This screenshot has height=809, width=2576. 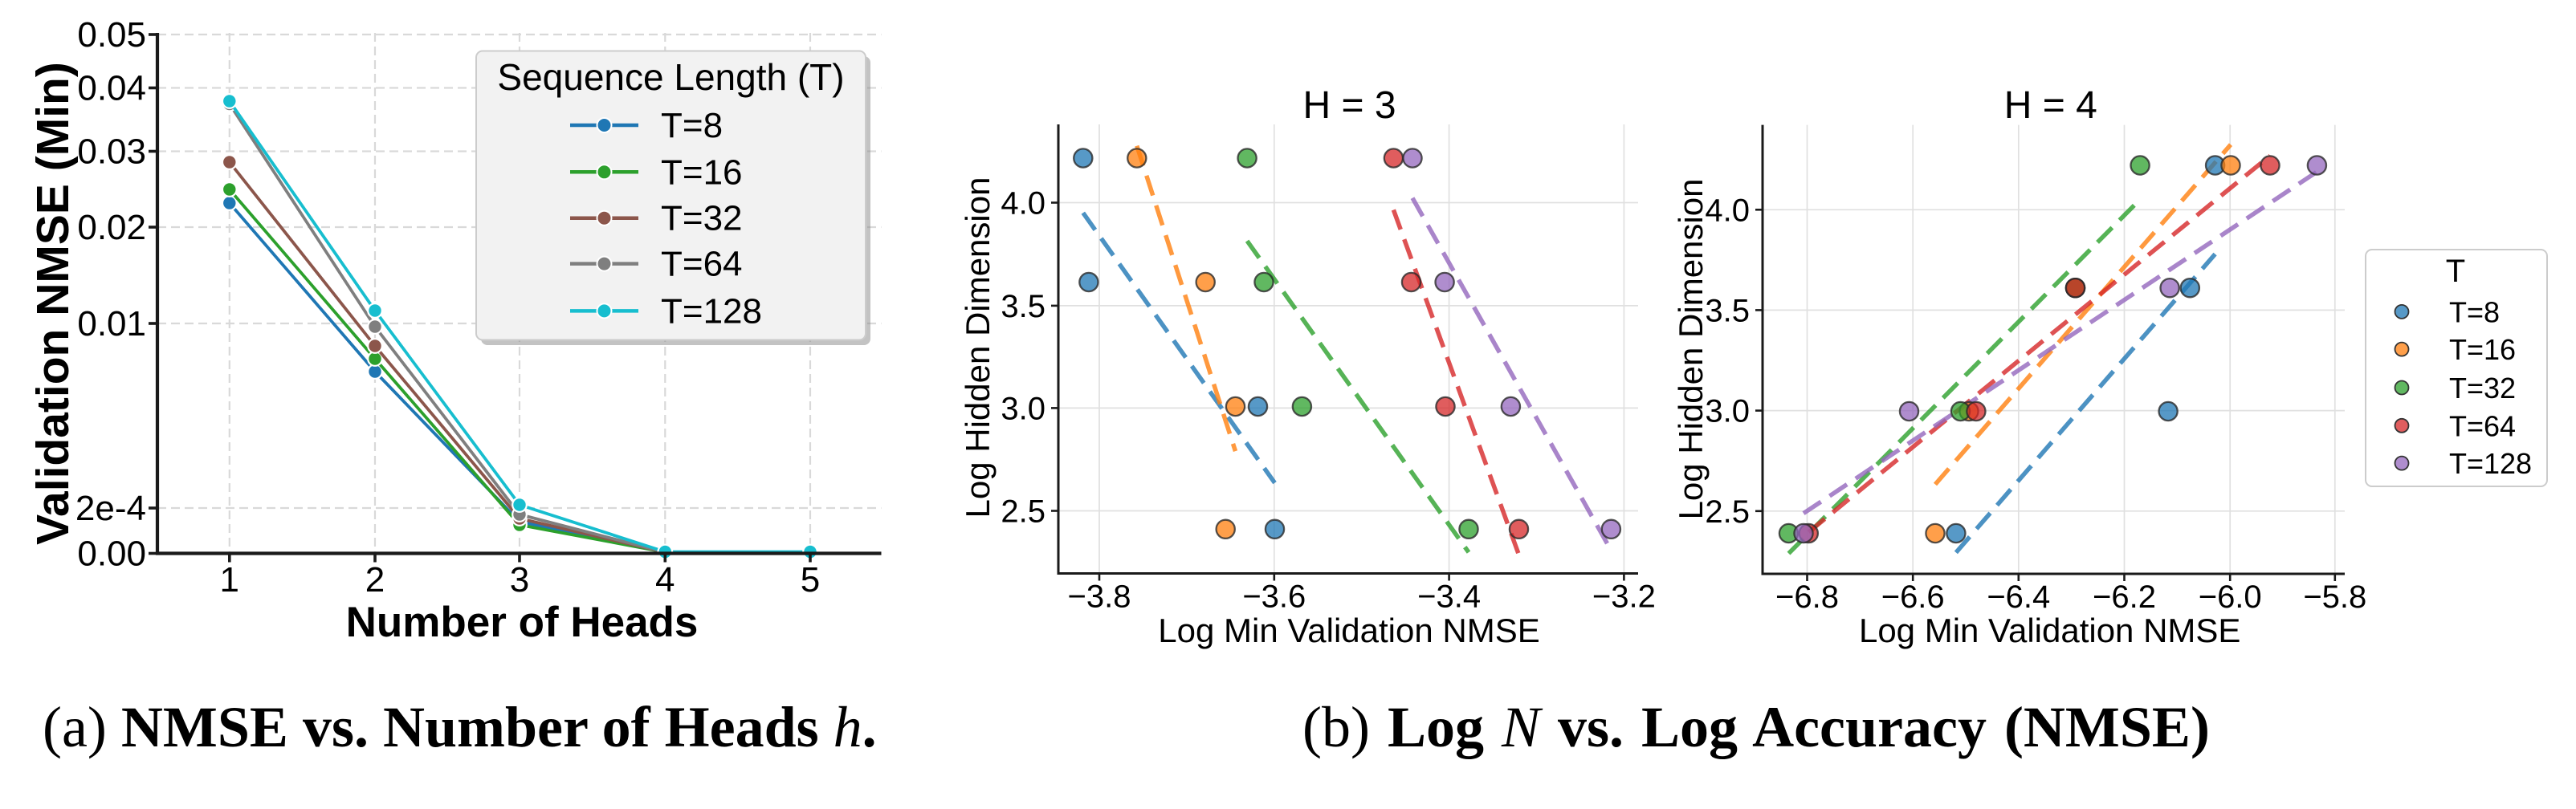 I want to click on svg-text: Number of Heads, so click(x=522, y=623).